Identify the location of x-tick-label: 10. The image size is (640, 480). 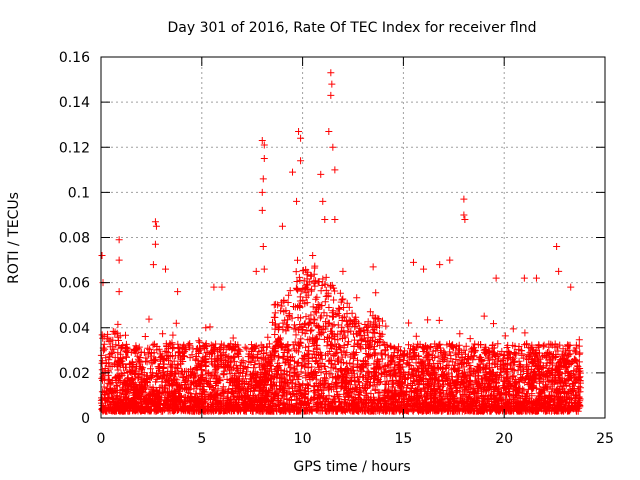
(303, 439).